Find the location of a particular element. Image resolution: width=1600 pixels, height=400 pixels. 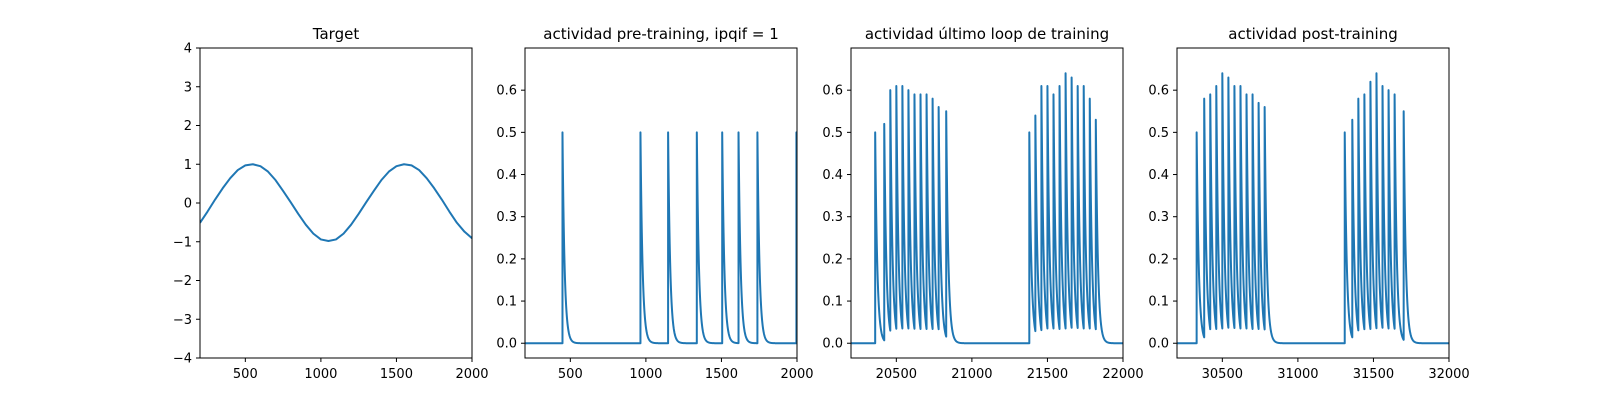

y-tick-label: 1 is located at coordinates (188, 165).